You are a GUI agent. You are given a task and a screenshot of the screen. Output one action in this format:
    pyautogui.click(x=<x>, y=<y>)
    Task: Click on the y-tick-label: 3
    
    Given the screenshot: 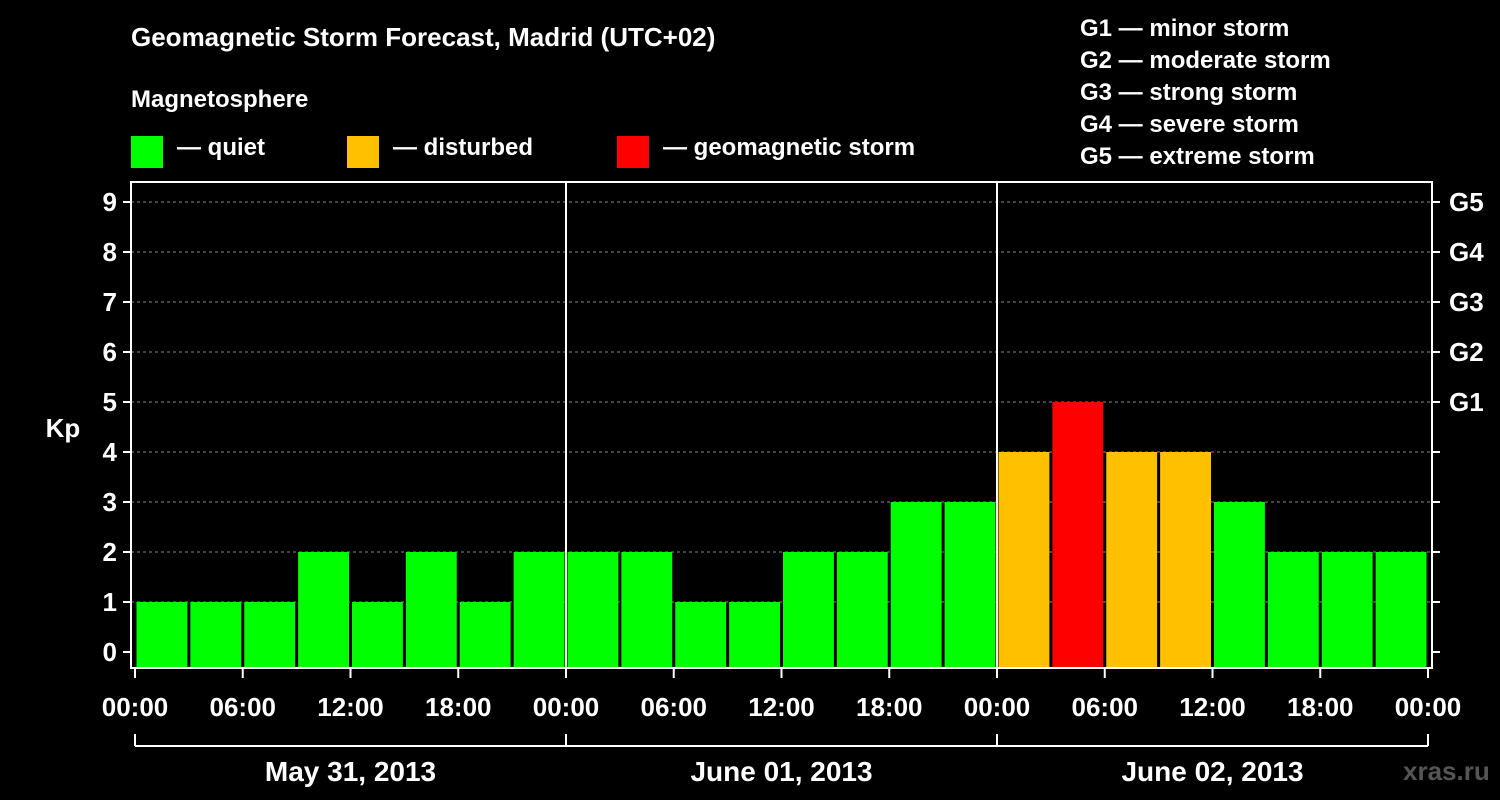 What is the action you would take?
    pyautogui.click(x=110, y=502)
    